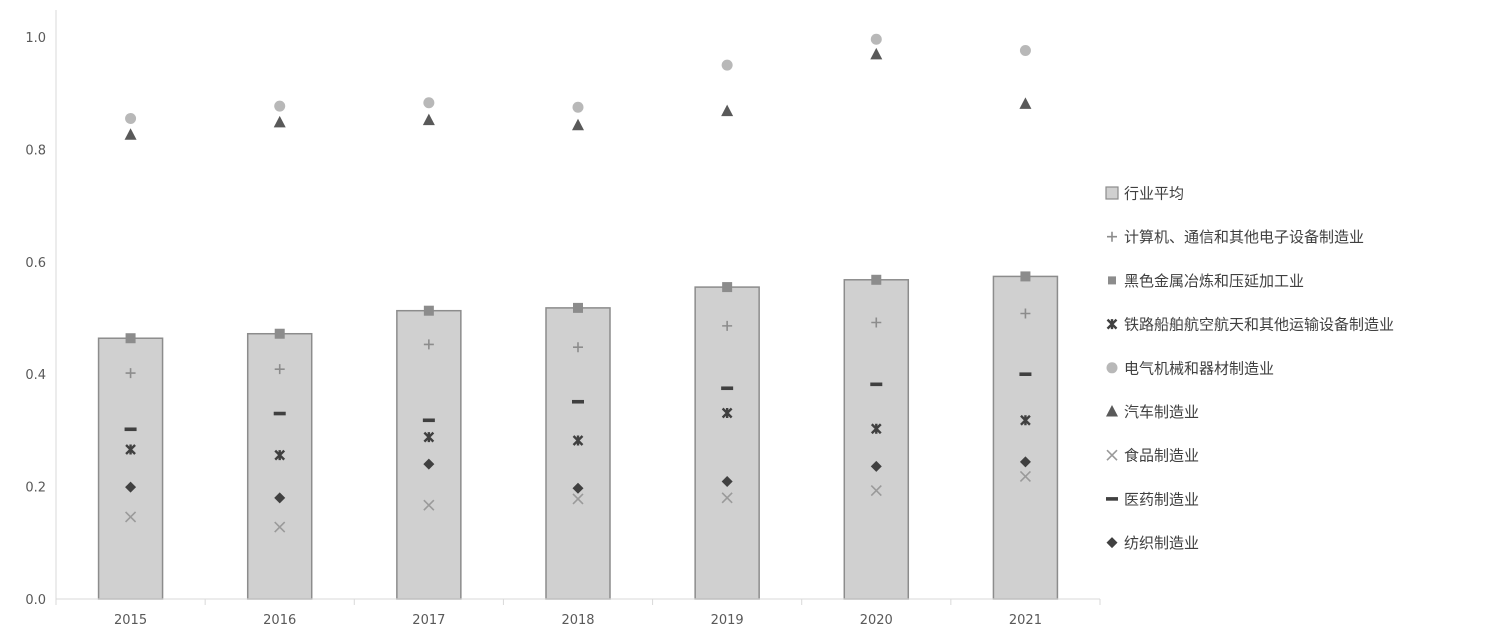  What do you see at coordinates (280, 455) in the screenshot?
I see `point-3-2016` at bounding box center [280, 455].